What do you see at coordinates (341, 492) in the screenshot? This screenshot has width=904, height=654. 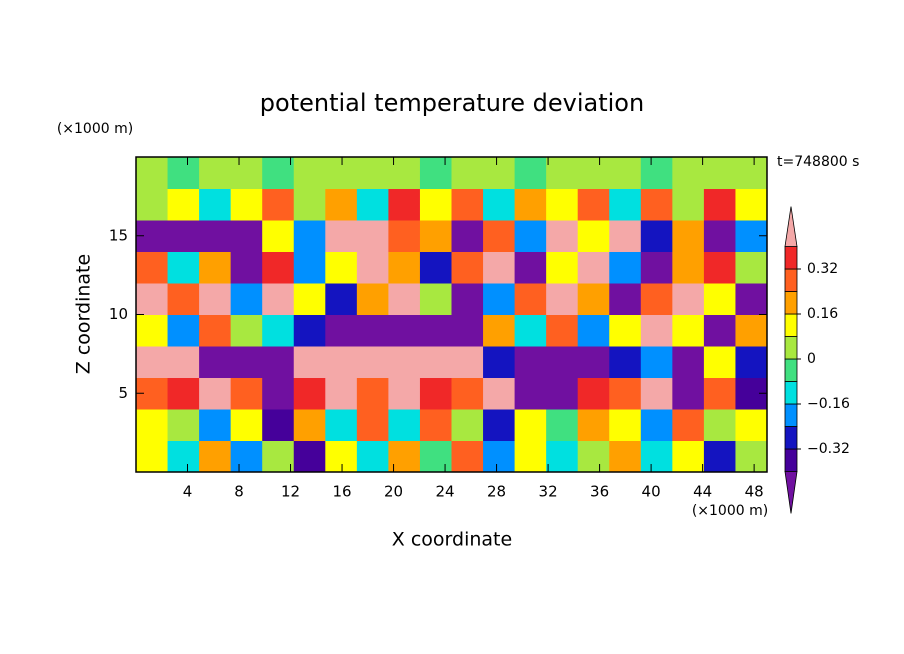 I see `x-tick-label: 16` at bounding box center [341, 492].